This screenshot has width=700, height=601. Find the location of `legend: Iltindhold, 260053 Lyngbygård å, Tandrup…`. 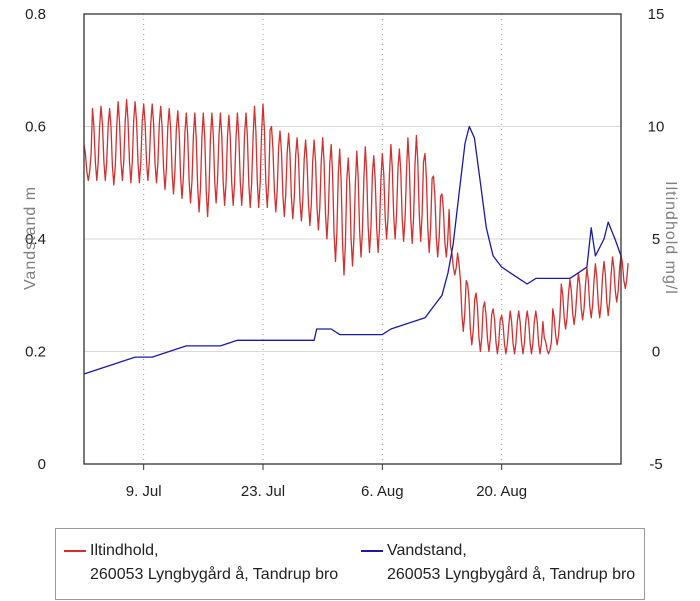

legend: Iltindhold, 260053 Lyngbygård å, Tandrup… is located at coordinates (350, 564).